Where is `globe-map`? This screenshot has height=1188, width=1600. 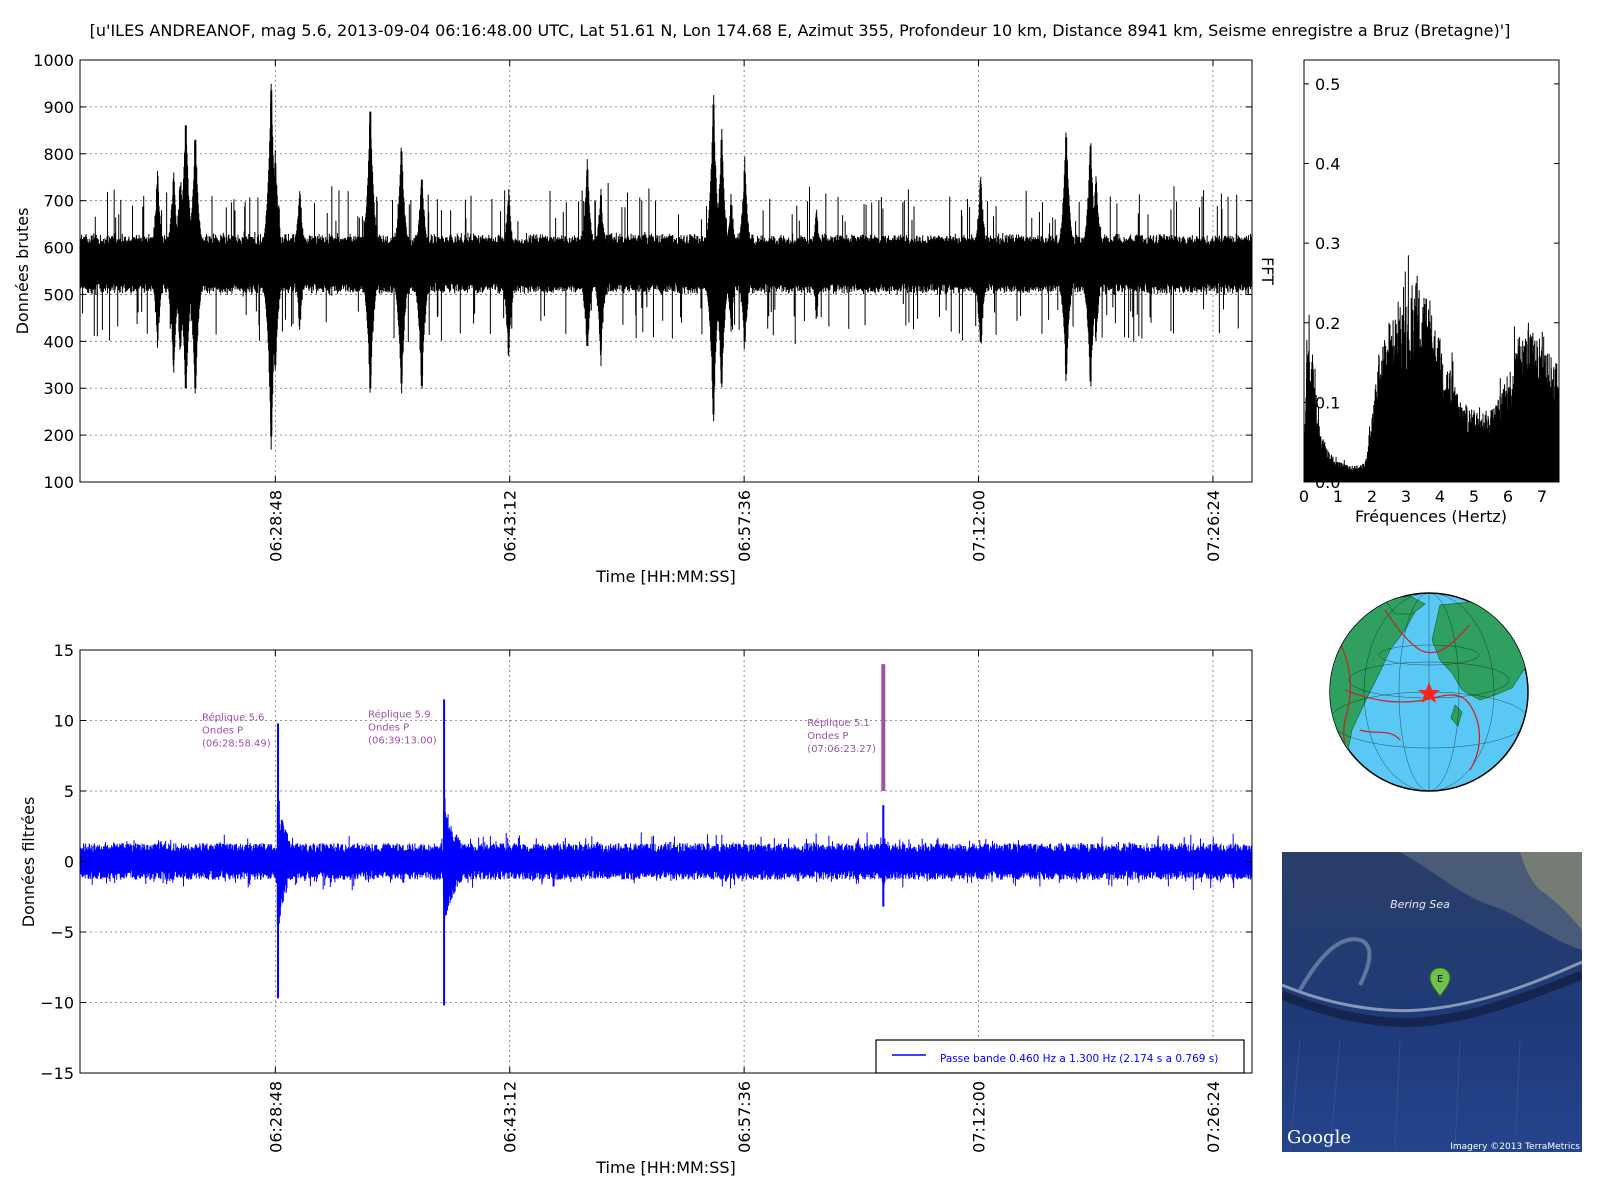
globe-map is located at coordinates (1429, 692).